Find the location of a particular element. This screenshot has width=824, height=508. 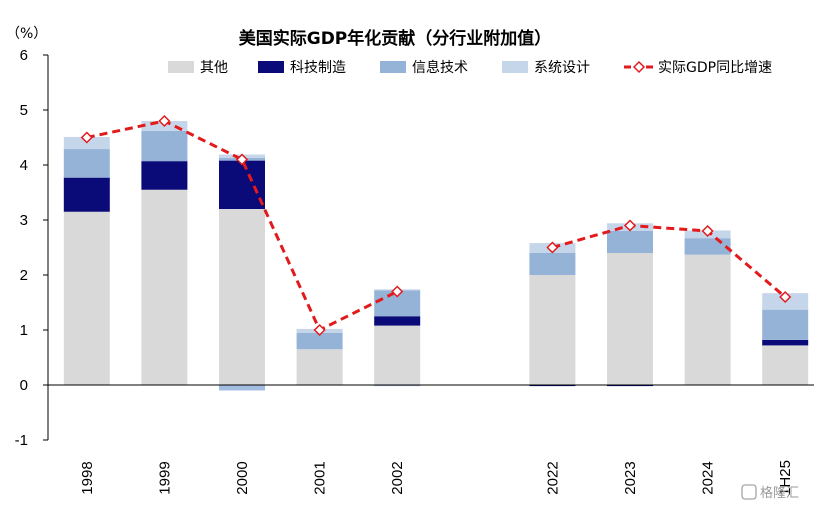

legend-label: 信息技术 is located at coordinates (440, 67).